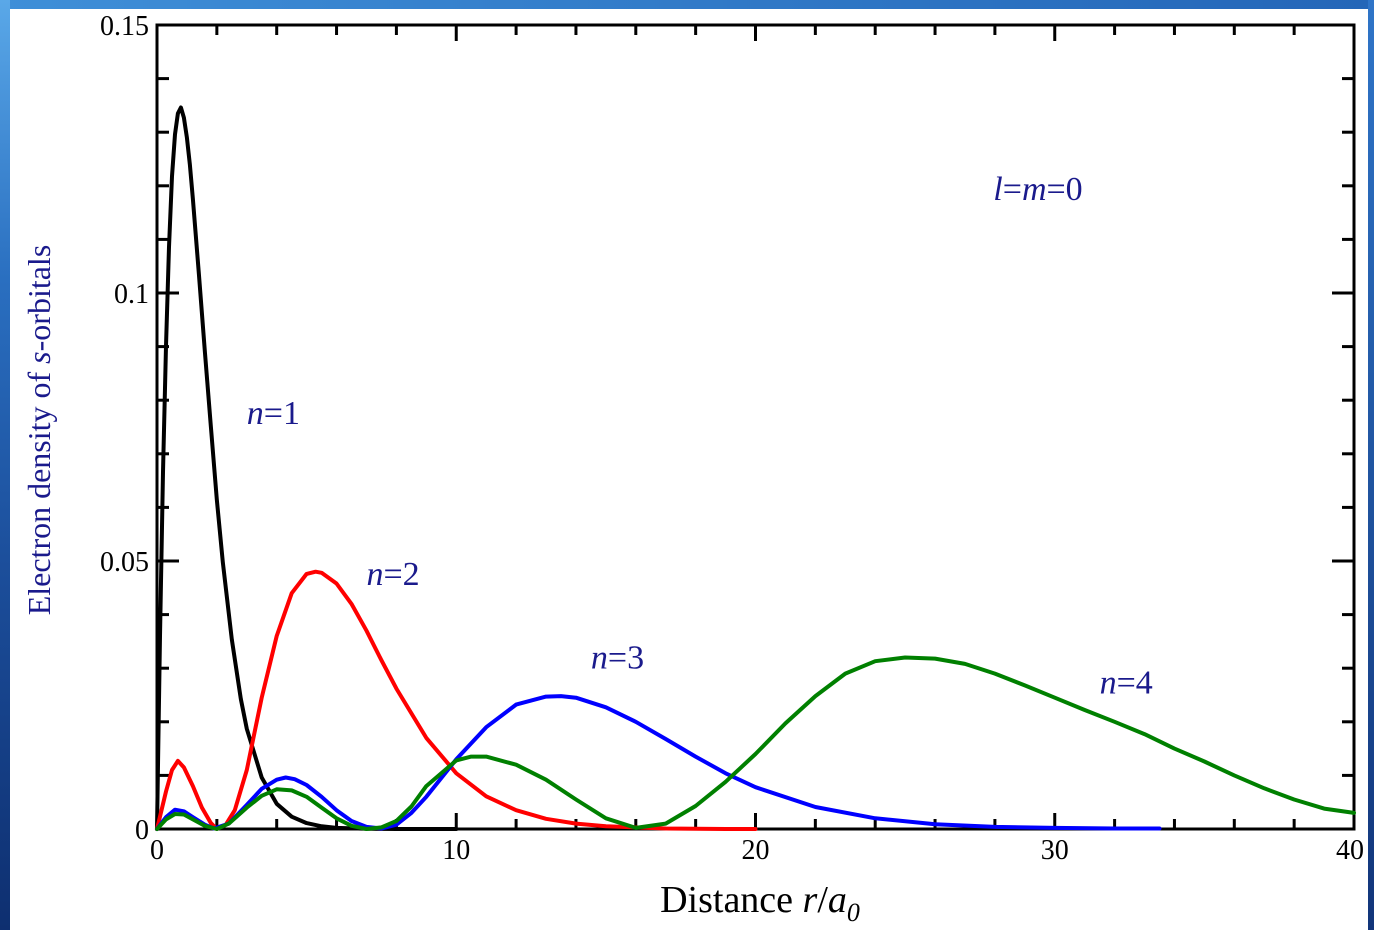 The height and width of the screenshot is (930, 1374). Describe the element at coordinates (1350, 850) in the screenshot. I see `x-tick-label-40: 40` at that location.